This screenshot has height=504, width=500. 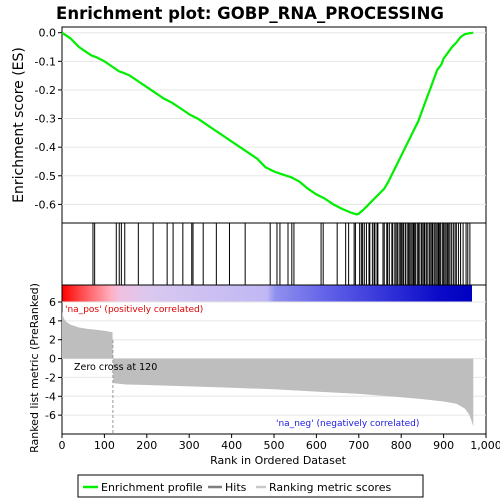 What do you see at coordinates (50, 396) in the screenshot?
I see `metric-y-tick-label: -4` at bounding box center [50, 396].